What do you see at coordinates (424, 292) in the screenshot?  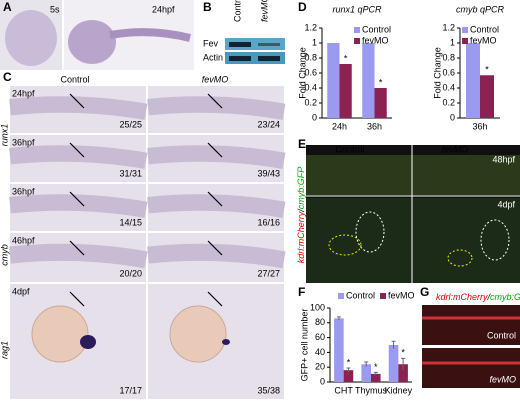 I see `panel-label: G` at bounding box center [424, 292].